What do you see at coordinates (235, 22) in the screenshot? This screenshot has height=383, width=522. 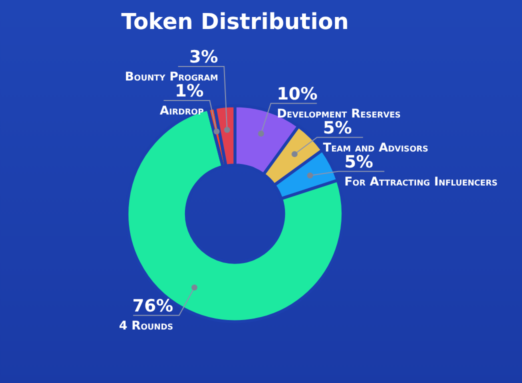 I see `chart-title: Token Distribution` at bounding box center [235, 22].